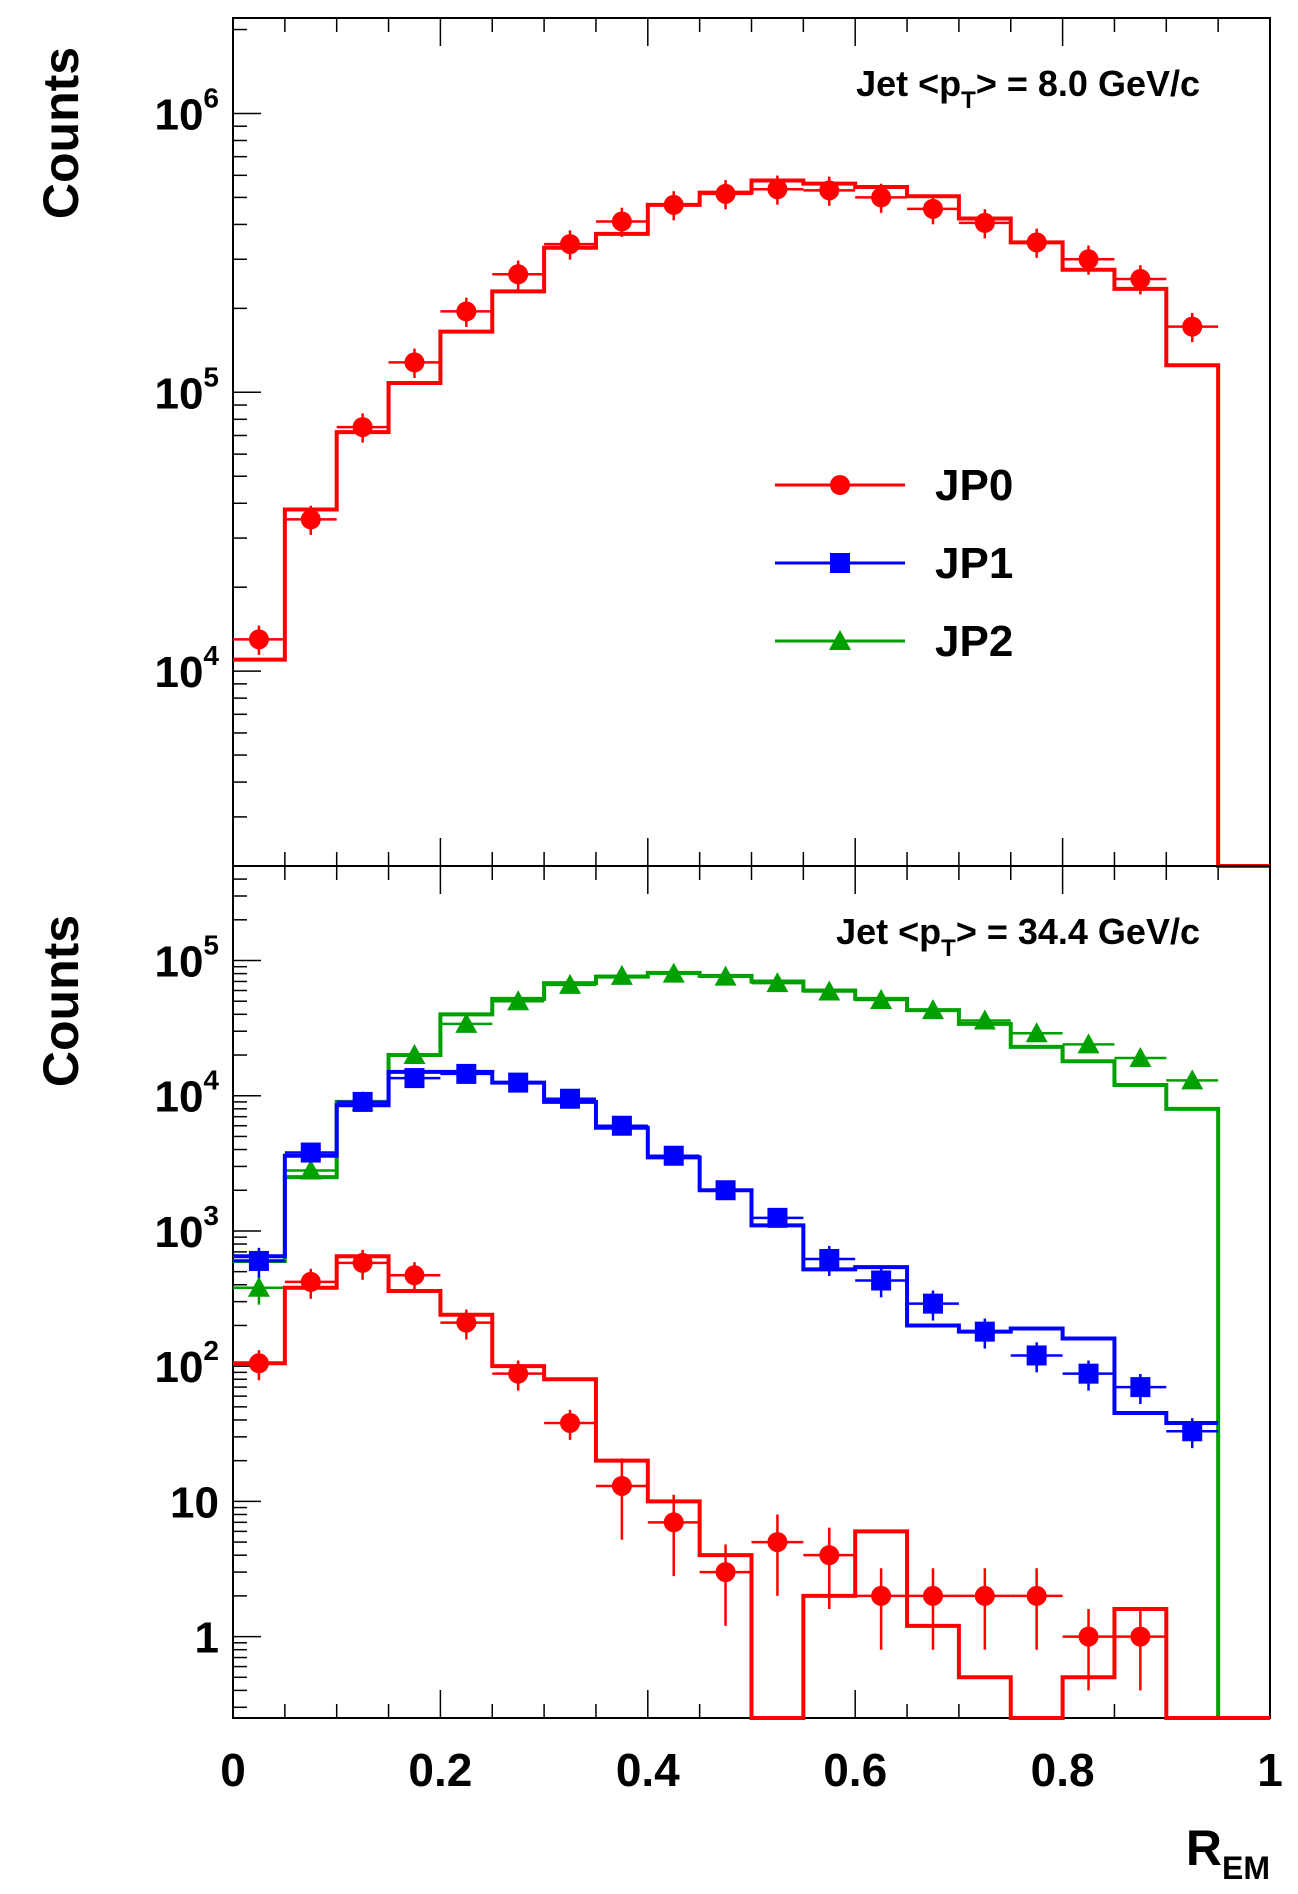 The height and width of the screenshot is (1894, 1298). I want to click on y-tick-exponent: 6, so click(211, 97).